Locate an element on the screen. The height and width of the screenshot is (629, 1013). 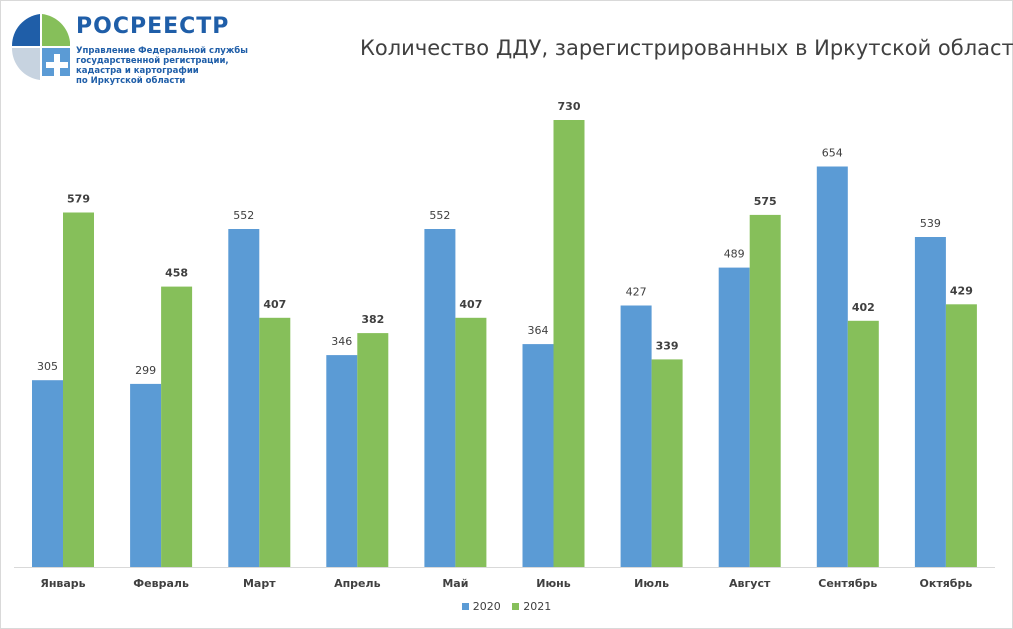
data-label-2020-6: 364 is located at coordinates (538, 330).